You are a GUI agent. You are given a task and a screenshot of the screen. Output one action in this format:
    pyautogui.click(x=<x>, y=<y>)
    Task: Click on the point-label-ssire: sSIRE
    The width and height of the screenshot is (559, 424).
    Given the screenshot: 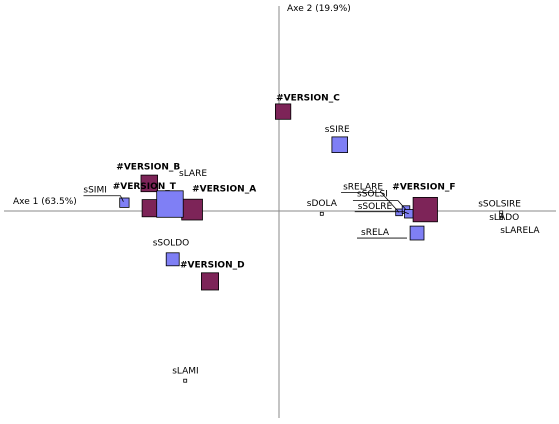 What is the action you would take?
    pyautogui.click(x=337, y=130)
    